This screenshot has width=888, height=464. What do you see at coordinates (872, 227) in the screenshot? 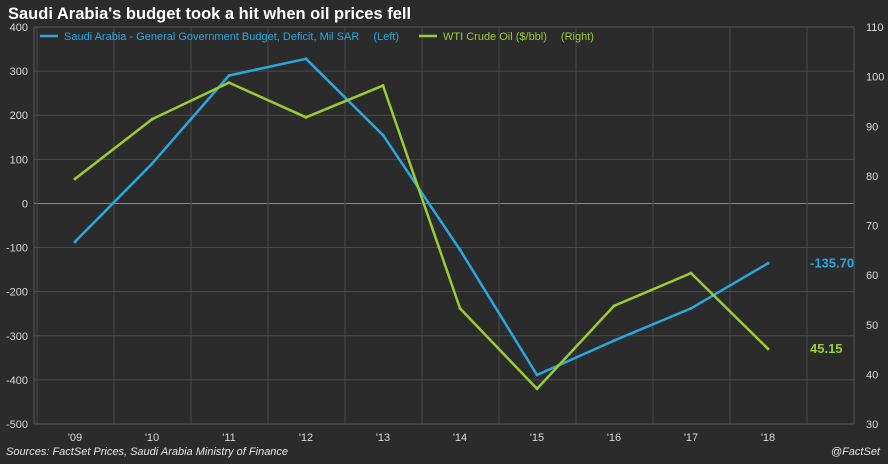
I see `y-right-tick-label: 70` at bounding box center [872, 227].